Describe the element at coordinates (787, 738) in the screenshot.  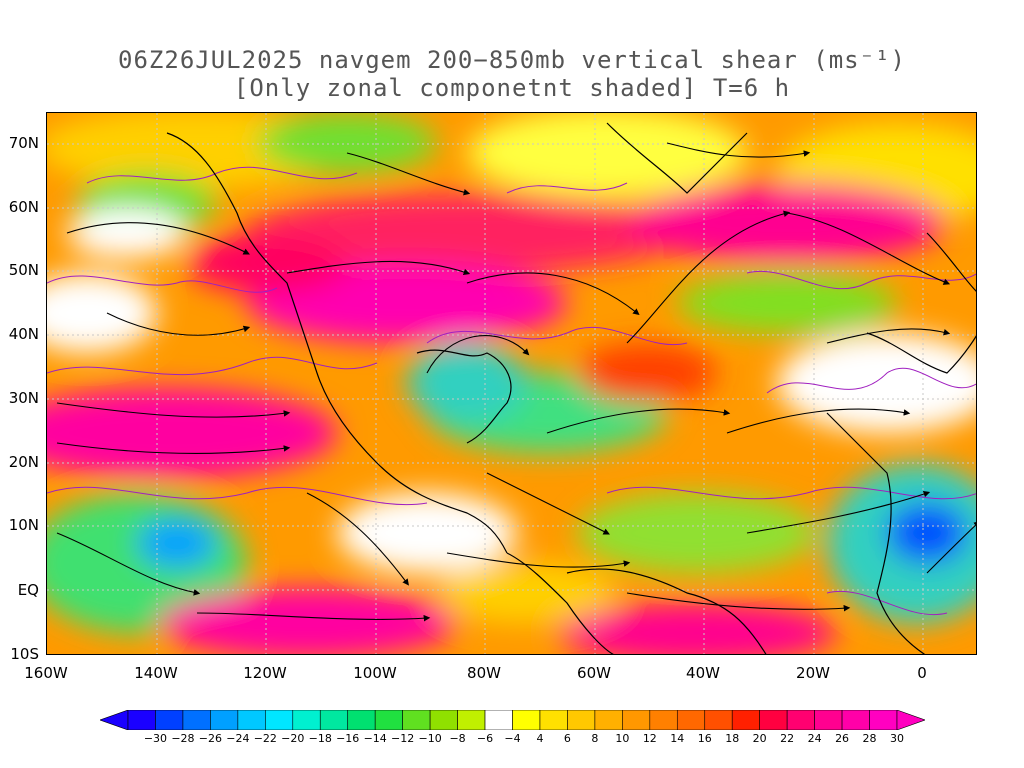
I see `colorbar-label: 22` at that location.